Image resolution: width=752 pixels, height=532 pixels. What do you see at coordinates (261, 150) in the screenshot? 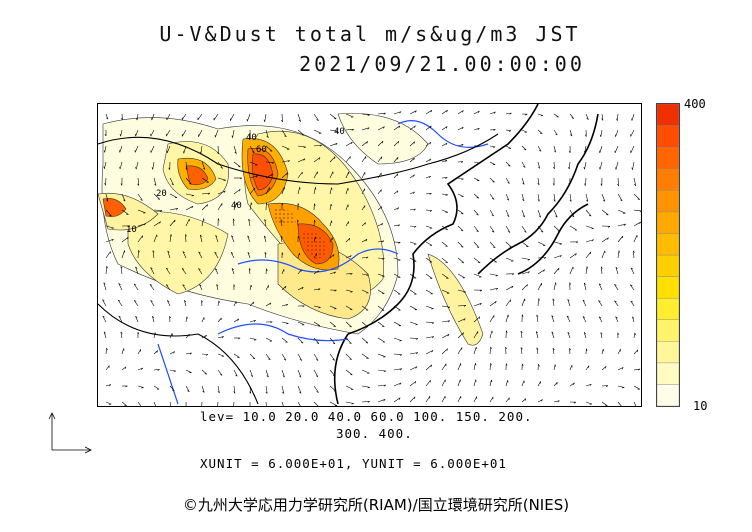
I see `contour-label: 60` at bounding box center [261, 150].